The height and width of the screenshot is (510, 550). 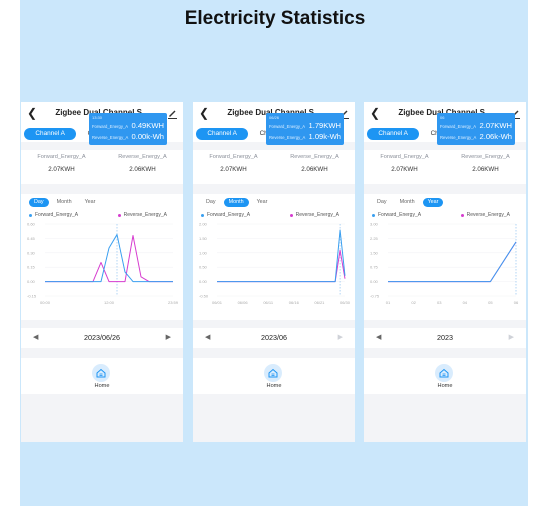 I want to click on y-tick-label: 2.00, so click(x=203, y=224).